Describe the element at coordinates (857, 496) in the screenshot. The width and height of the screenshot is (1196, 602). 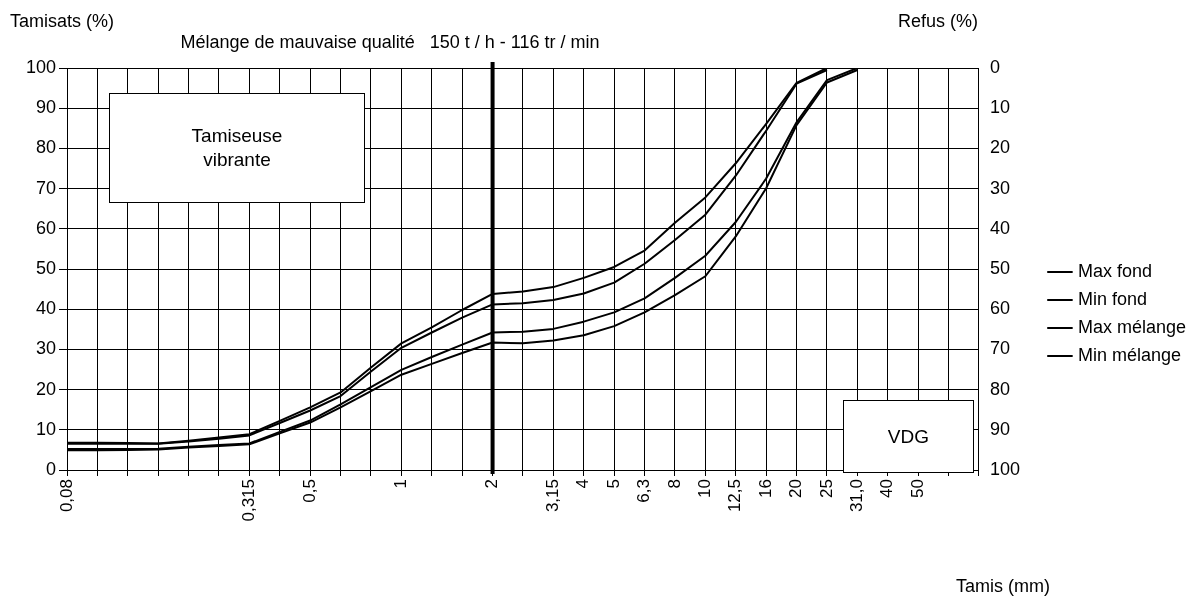
I see `x-tick-label: 31,0` at that location.